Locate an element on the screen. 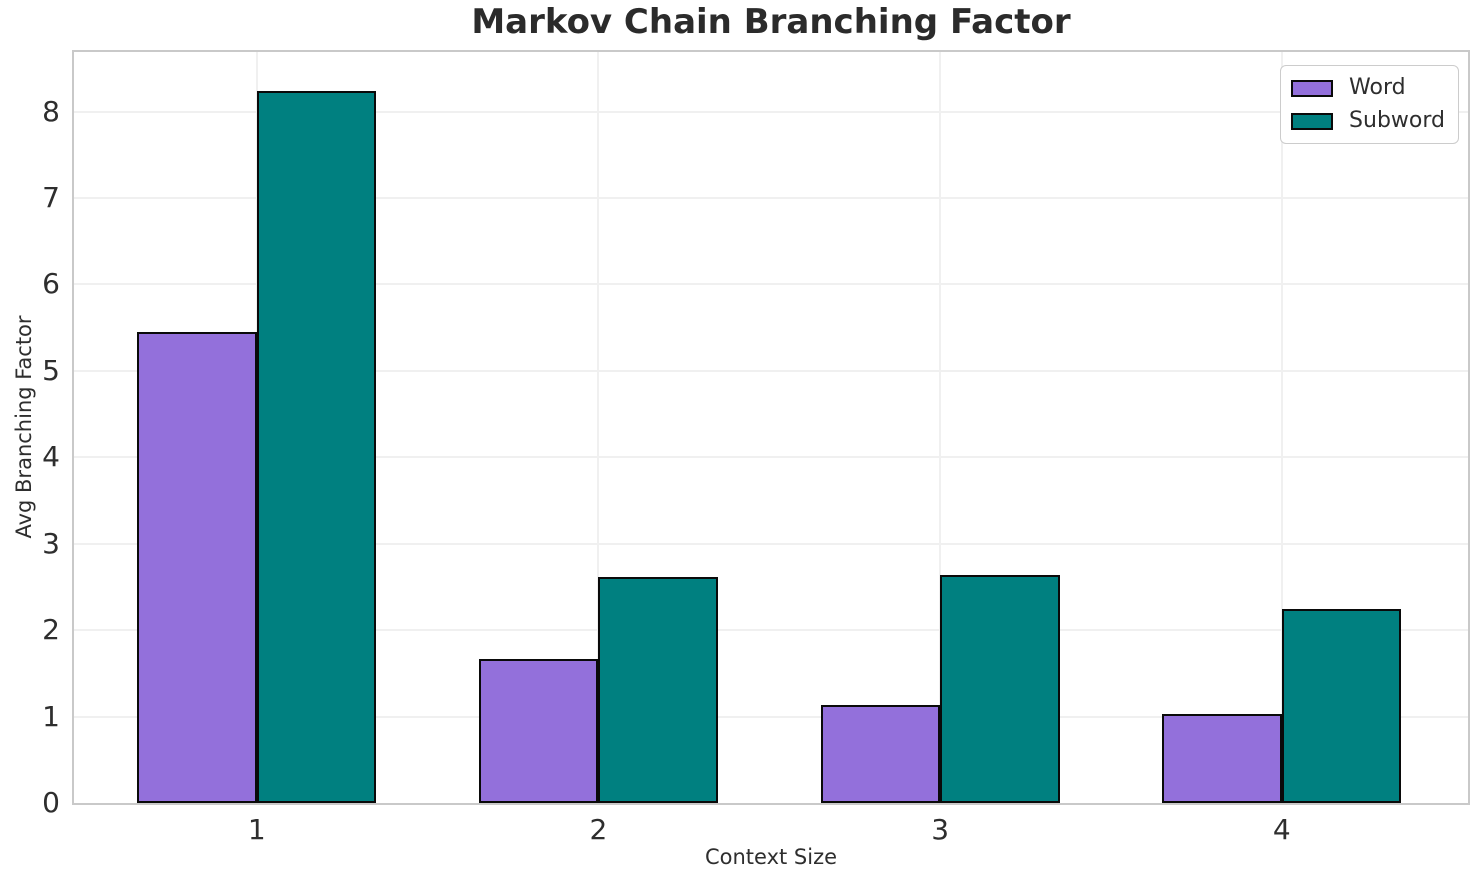 Image resolution: width=1484 pixels, height=885 pixels. legend-label-subword: Subword is located at coordinates (1397, 120).